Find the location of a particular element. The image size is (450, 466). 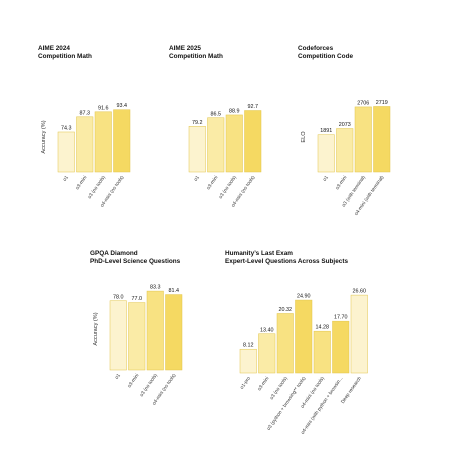

bar-value-label: 79.2 is located at coordinates (197, 123).